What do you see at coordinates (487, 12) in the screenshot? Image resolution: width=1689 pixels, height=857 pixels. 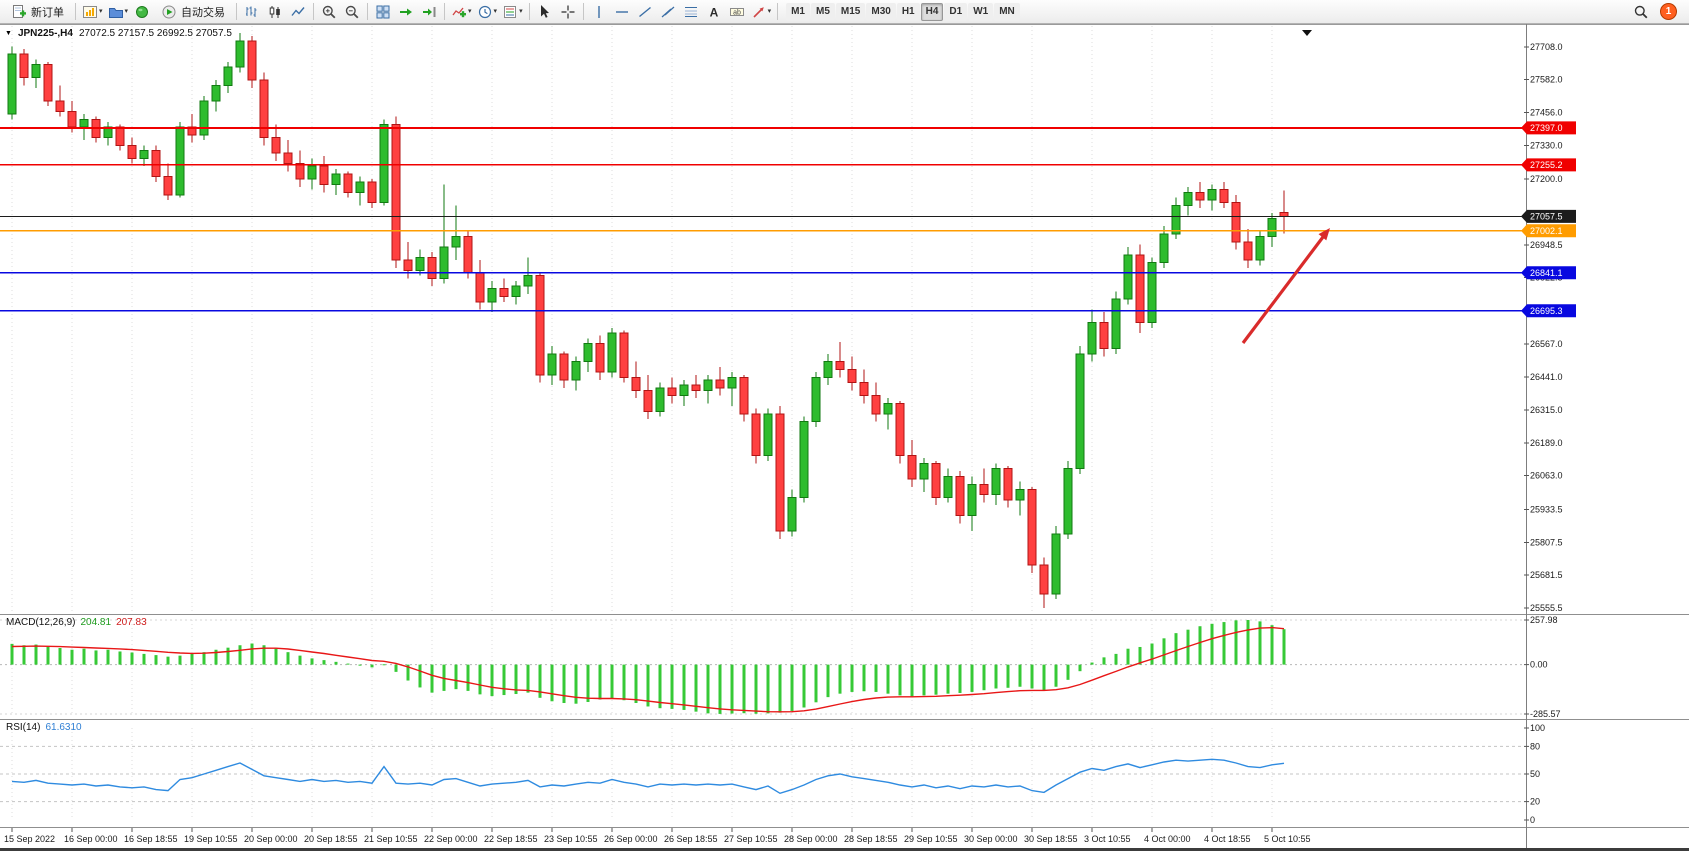 I see `periods-button: ▾` at bounding box center [487, 12].